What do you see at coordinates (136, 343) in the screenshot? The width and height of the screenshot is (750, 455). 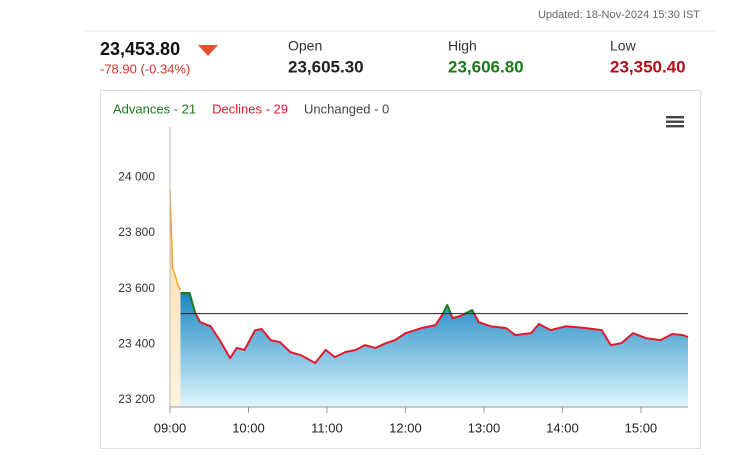 I see `y-tick-label: 23 400` at bounding box center [136, 343].